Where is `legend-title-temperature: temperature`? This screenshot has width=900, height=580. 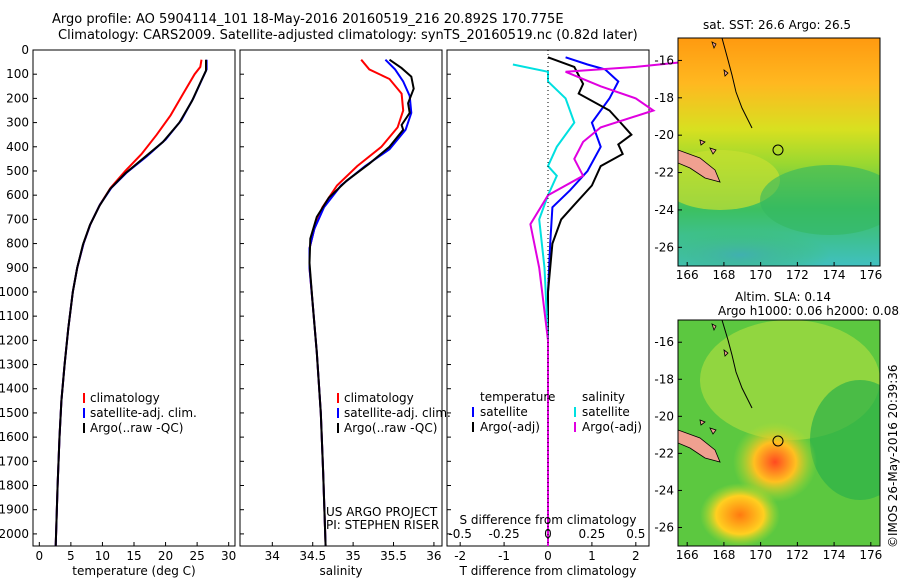 legend-title-temperature: temperature is located at coordinates (517, 397).